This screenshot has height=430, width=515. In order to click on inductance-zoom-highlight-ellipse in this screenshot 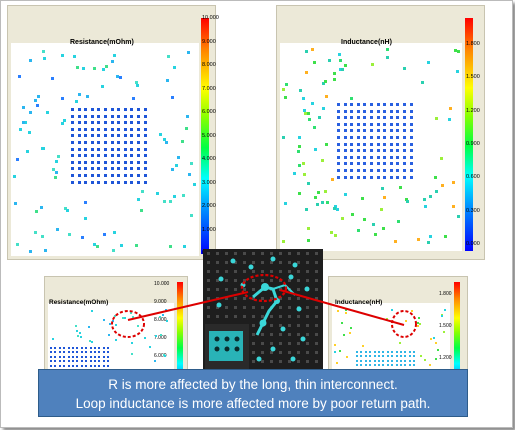, I will do `click(404, 324)`.